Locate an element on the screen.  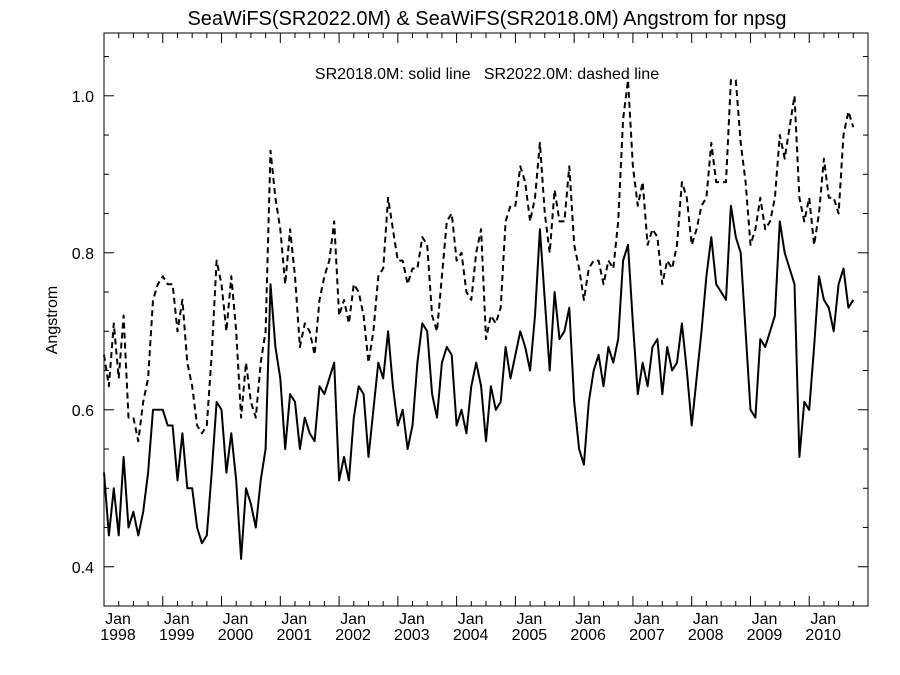
x-tick-label-year: 2006 is located at coordinates (588, 635).